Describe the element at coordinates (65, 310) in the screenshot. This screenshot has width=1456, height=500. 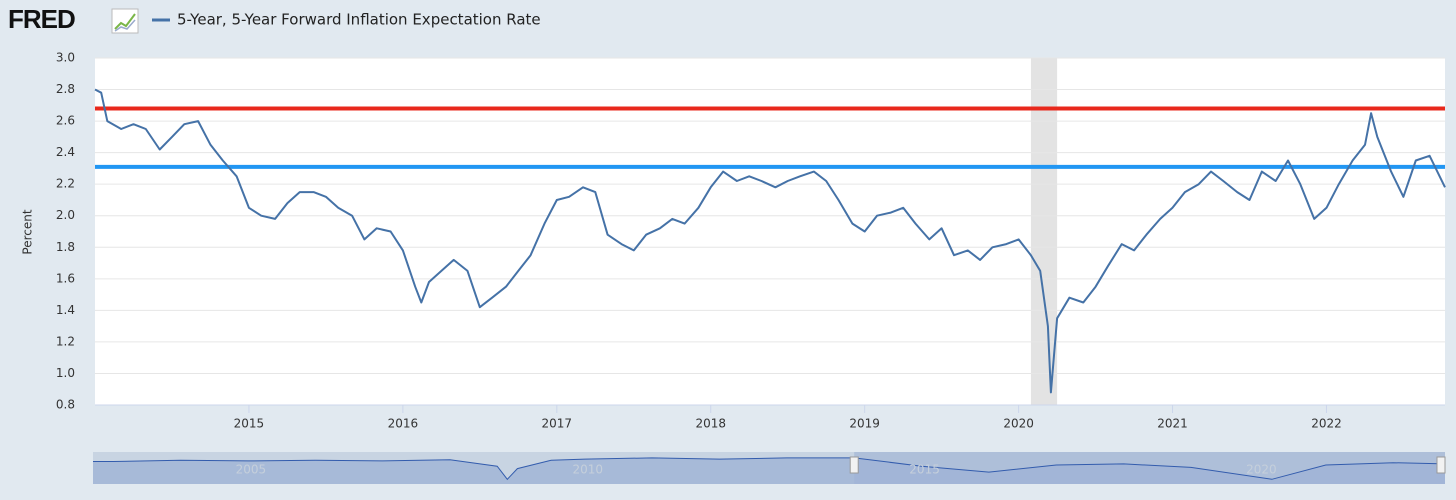
I see `y-tick-label: 1.4` at that location.